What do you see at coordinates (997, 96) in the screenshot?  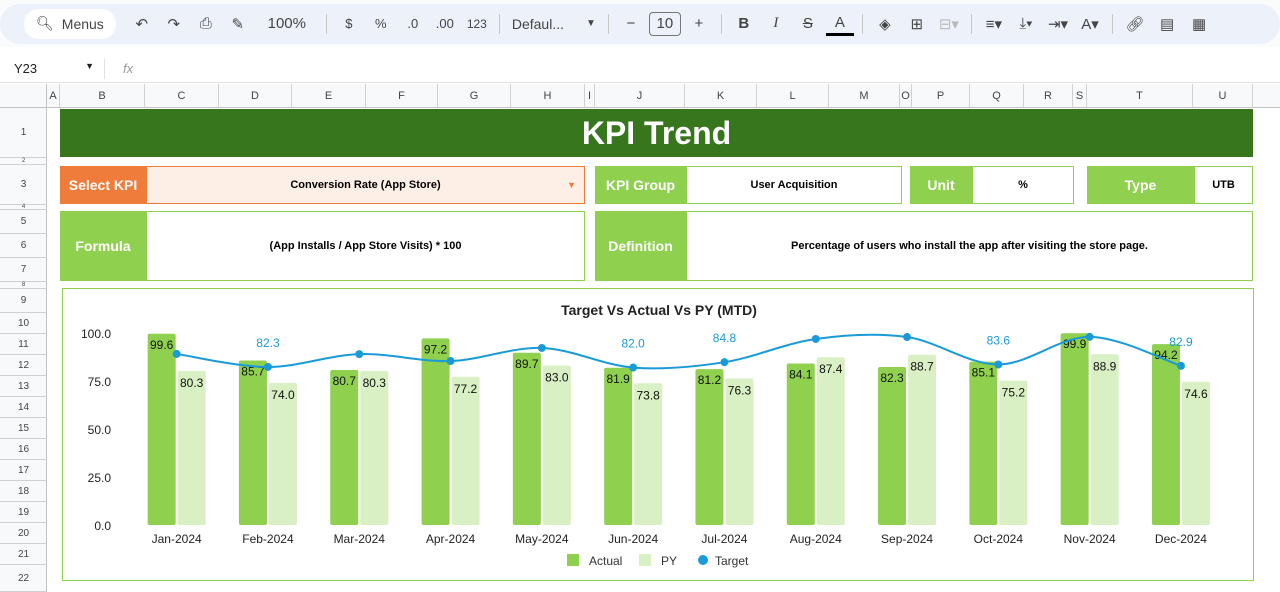 I see `column-header: Q` at bounding box center [997, 96].